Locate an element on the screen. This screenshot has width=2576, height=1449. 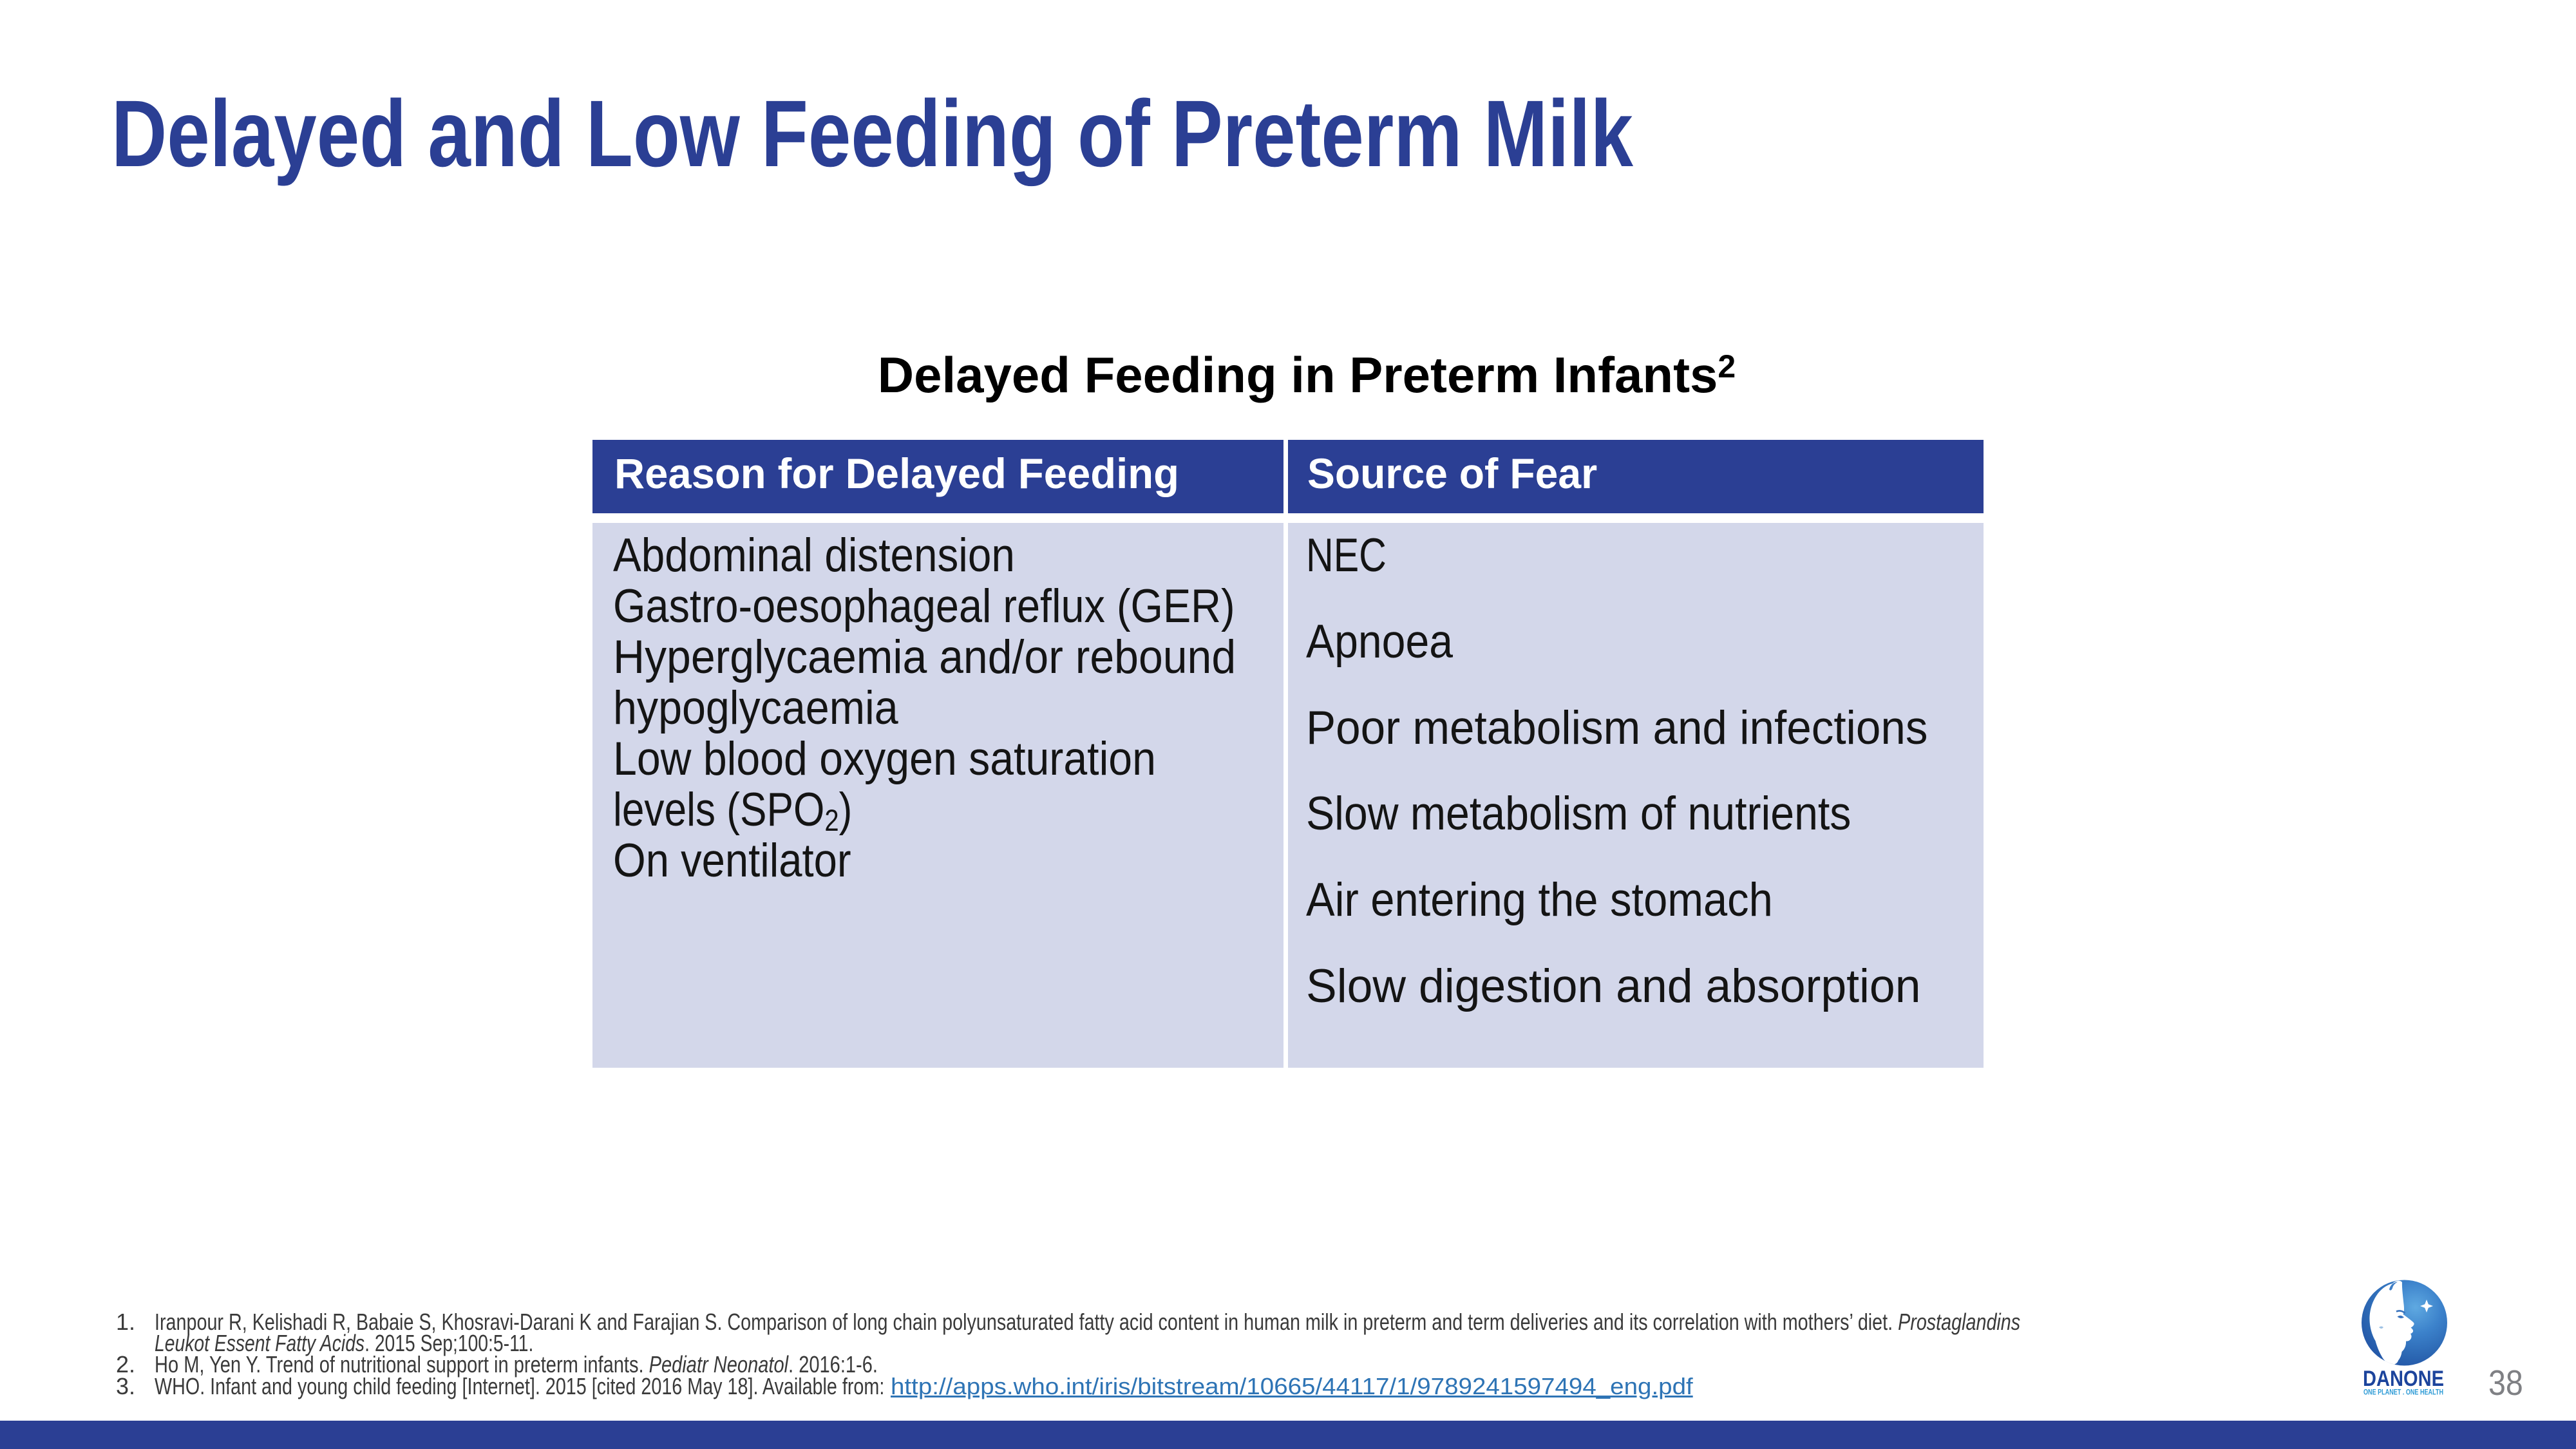
svg-text: ONE PLANET . ONE HEALTH is located at coordinates (2403, 1393).